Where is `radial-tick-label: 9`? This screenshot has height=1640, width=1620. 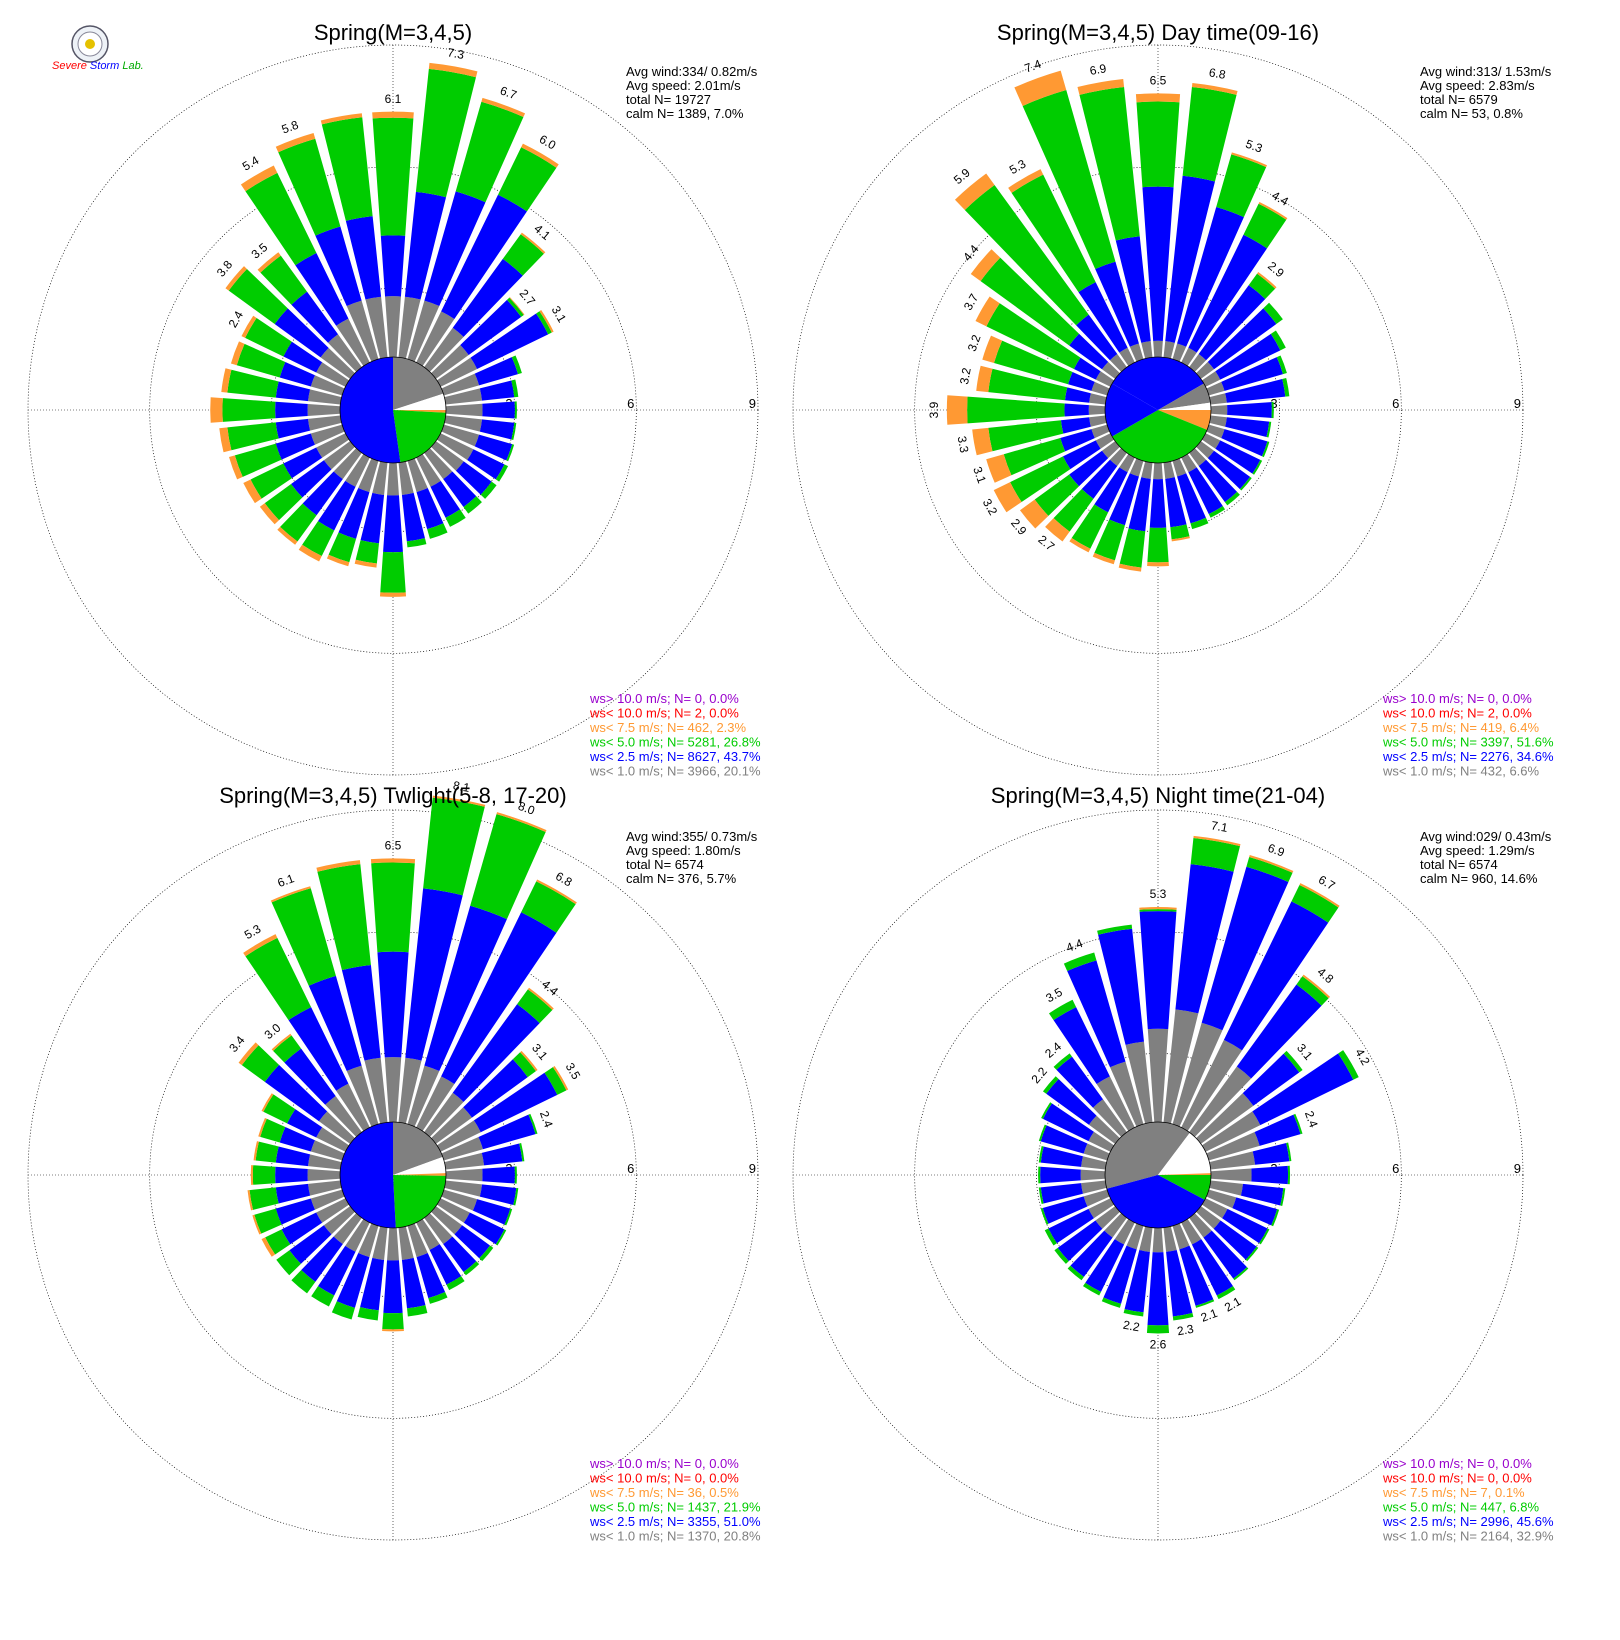
radial-tick-label: 9 is located at coordinates (752, 1168).